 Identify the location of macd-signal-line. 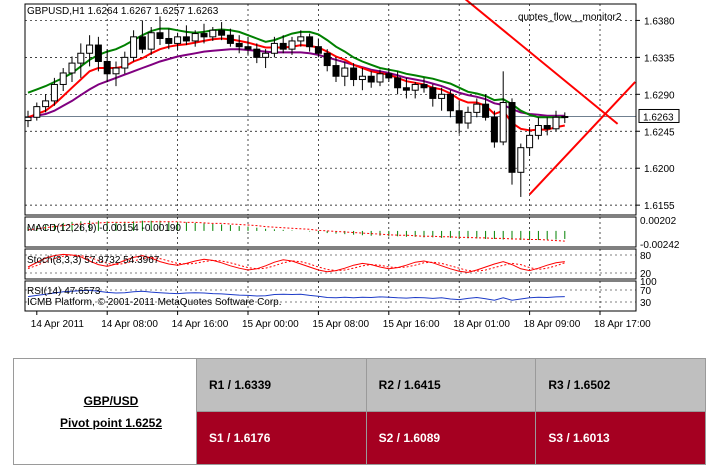
(296, 231).